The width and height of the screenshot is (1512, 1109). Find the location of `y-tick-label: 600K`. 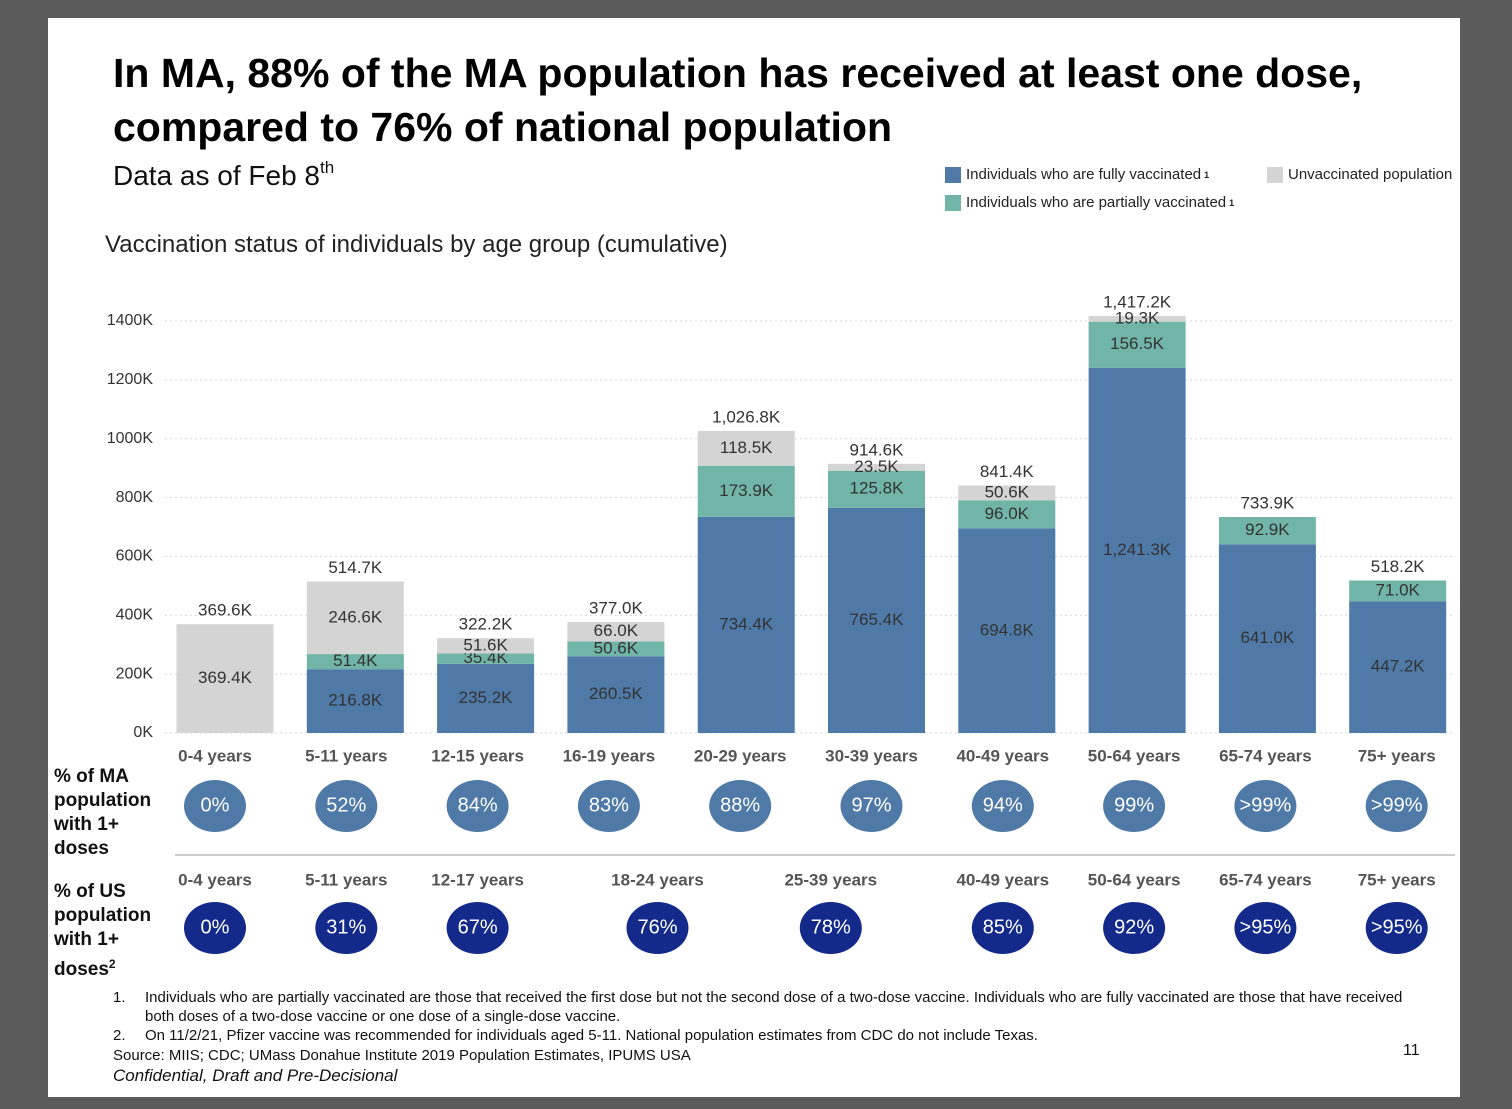

y-tick-label: 600K is located at coordinates (135, 556).